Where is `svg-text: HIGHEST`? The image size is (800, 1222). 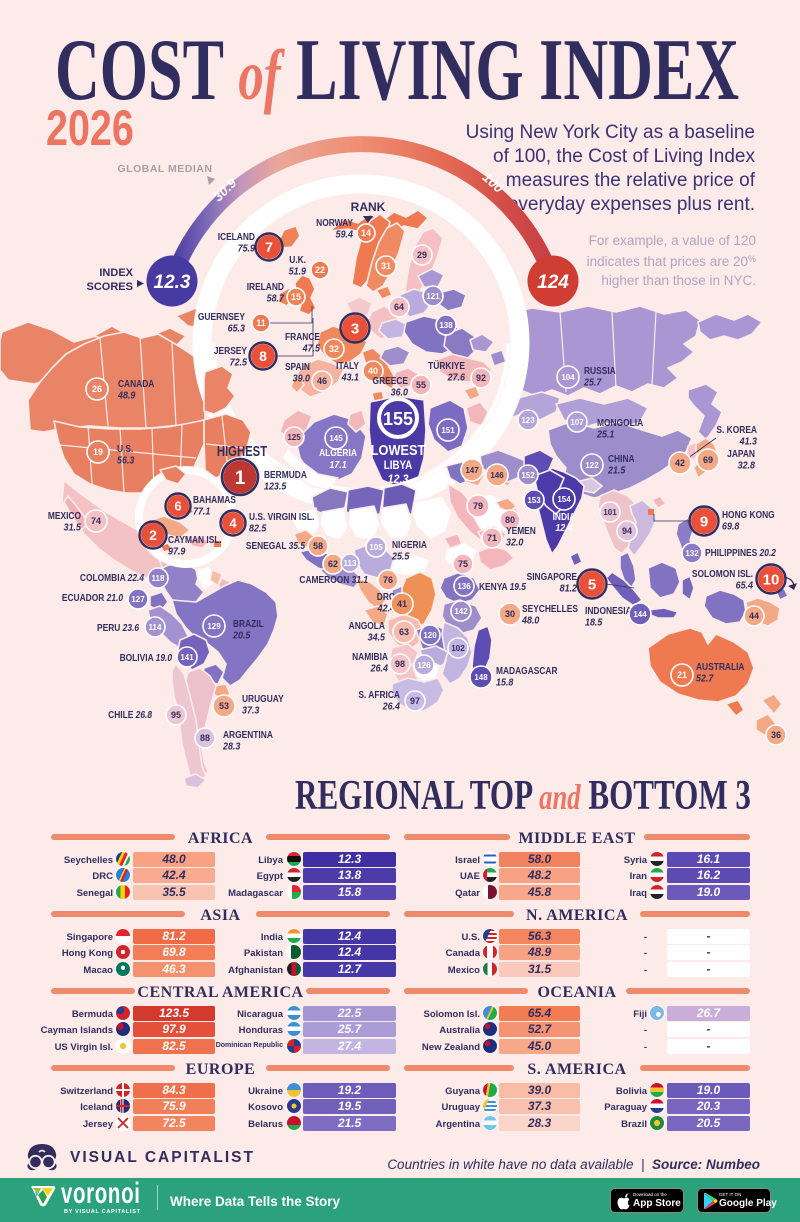 svg-text: HIGHEST is located at coordinates (242, 451).